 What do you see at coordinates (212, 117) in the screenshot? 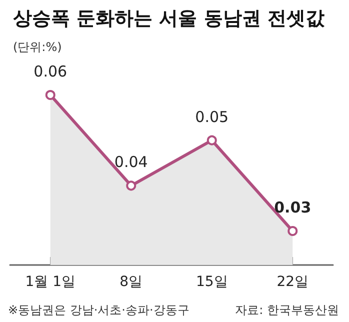
I see `data-label: 0.05` at bounding box center [212, 117].